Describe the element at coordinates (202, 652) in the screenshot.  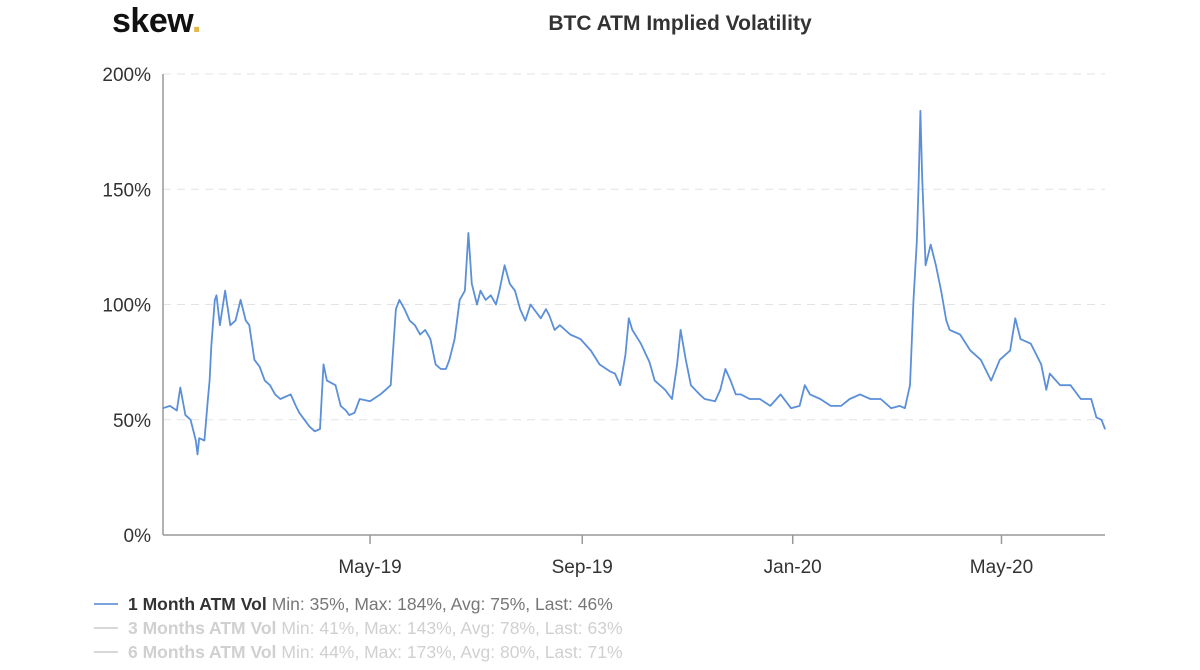
I see `legend-name: 6 Months ATM Vol` at that location.